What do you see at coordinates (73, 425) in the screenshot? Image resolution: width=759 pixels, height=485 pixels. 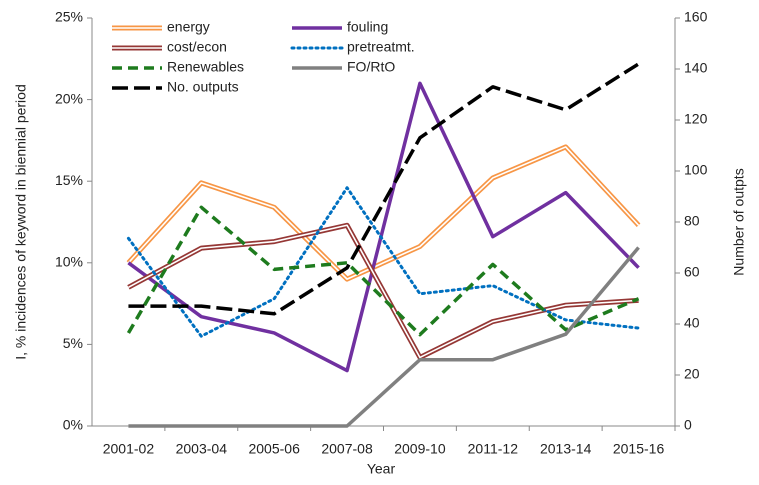 I see `y-tick-label: 0%` at bounding box center [73, 425].